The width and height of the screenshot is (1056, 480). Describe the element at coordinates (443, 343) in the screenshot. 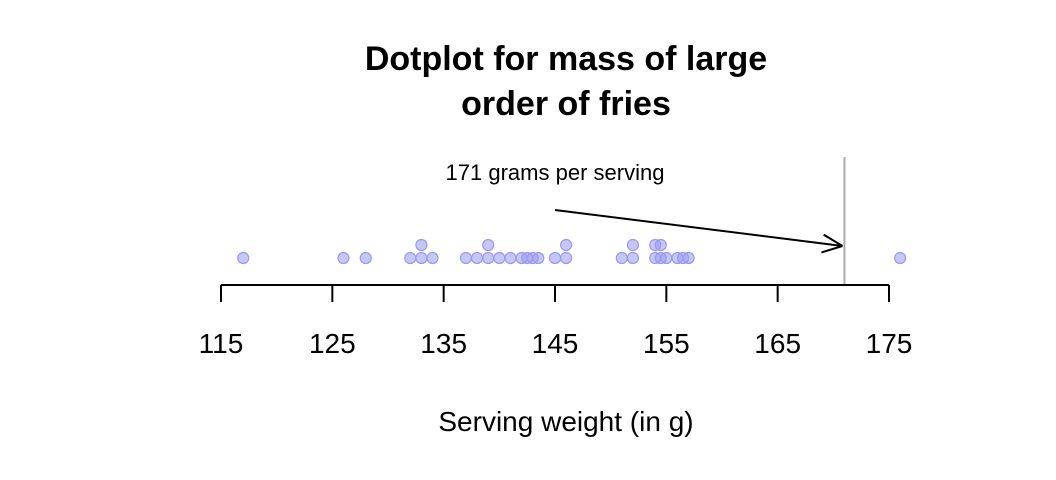

I see `x-tick-label-135: 135` at that location.